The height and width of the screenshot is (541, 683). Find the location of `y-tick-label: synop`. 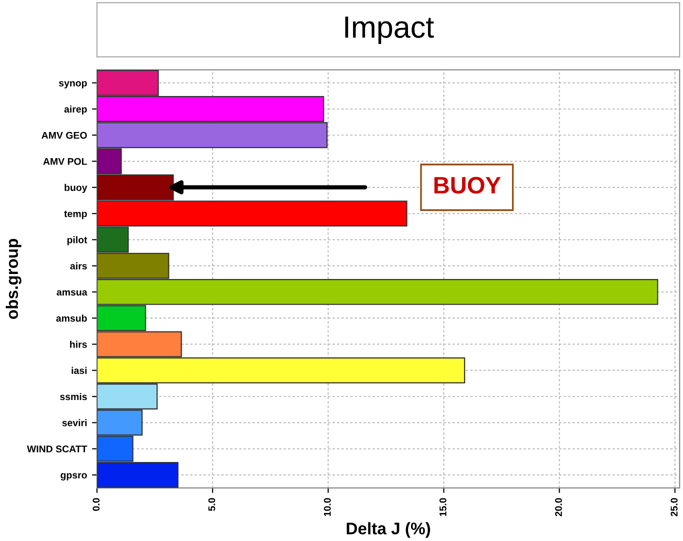

y-tick-label: synop is located at coordinates (72, 84).